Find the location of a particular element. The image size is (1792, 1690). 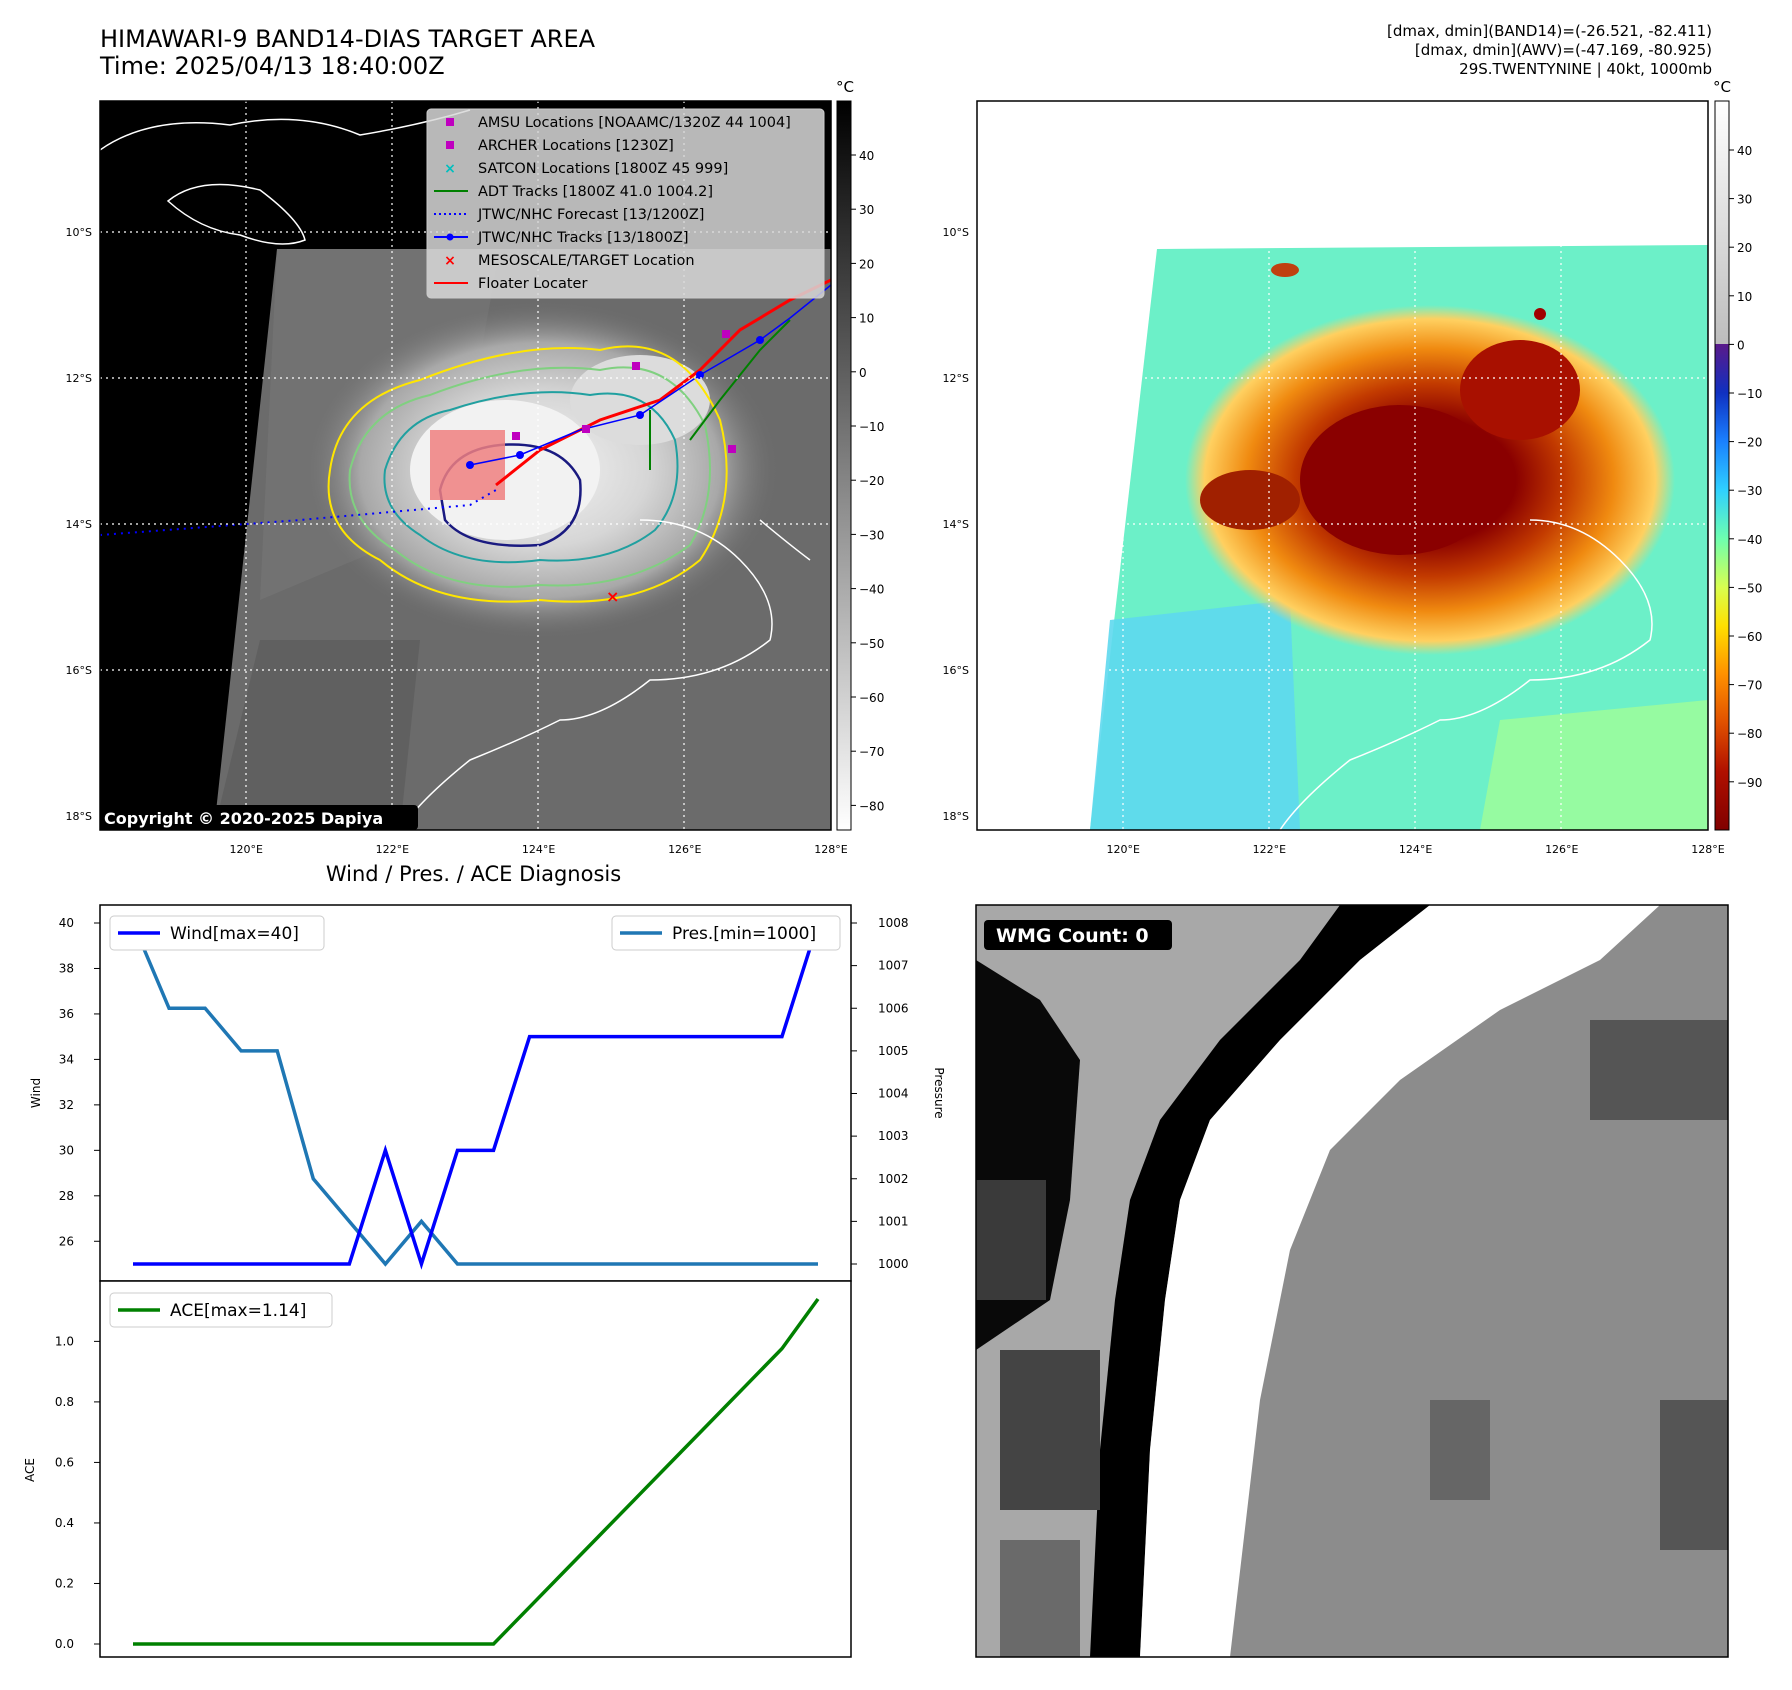

title-line-2: Time: 2025/04/13 18:40:00Z is located at coordinates (272, 66).